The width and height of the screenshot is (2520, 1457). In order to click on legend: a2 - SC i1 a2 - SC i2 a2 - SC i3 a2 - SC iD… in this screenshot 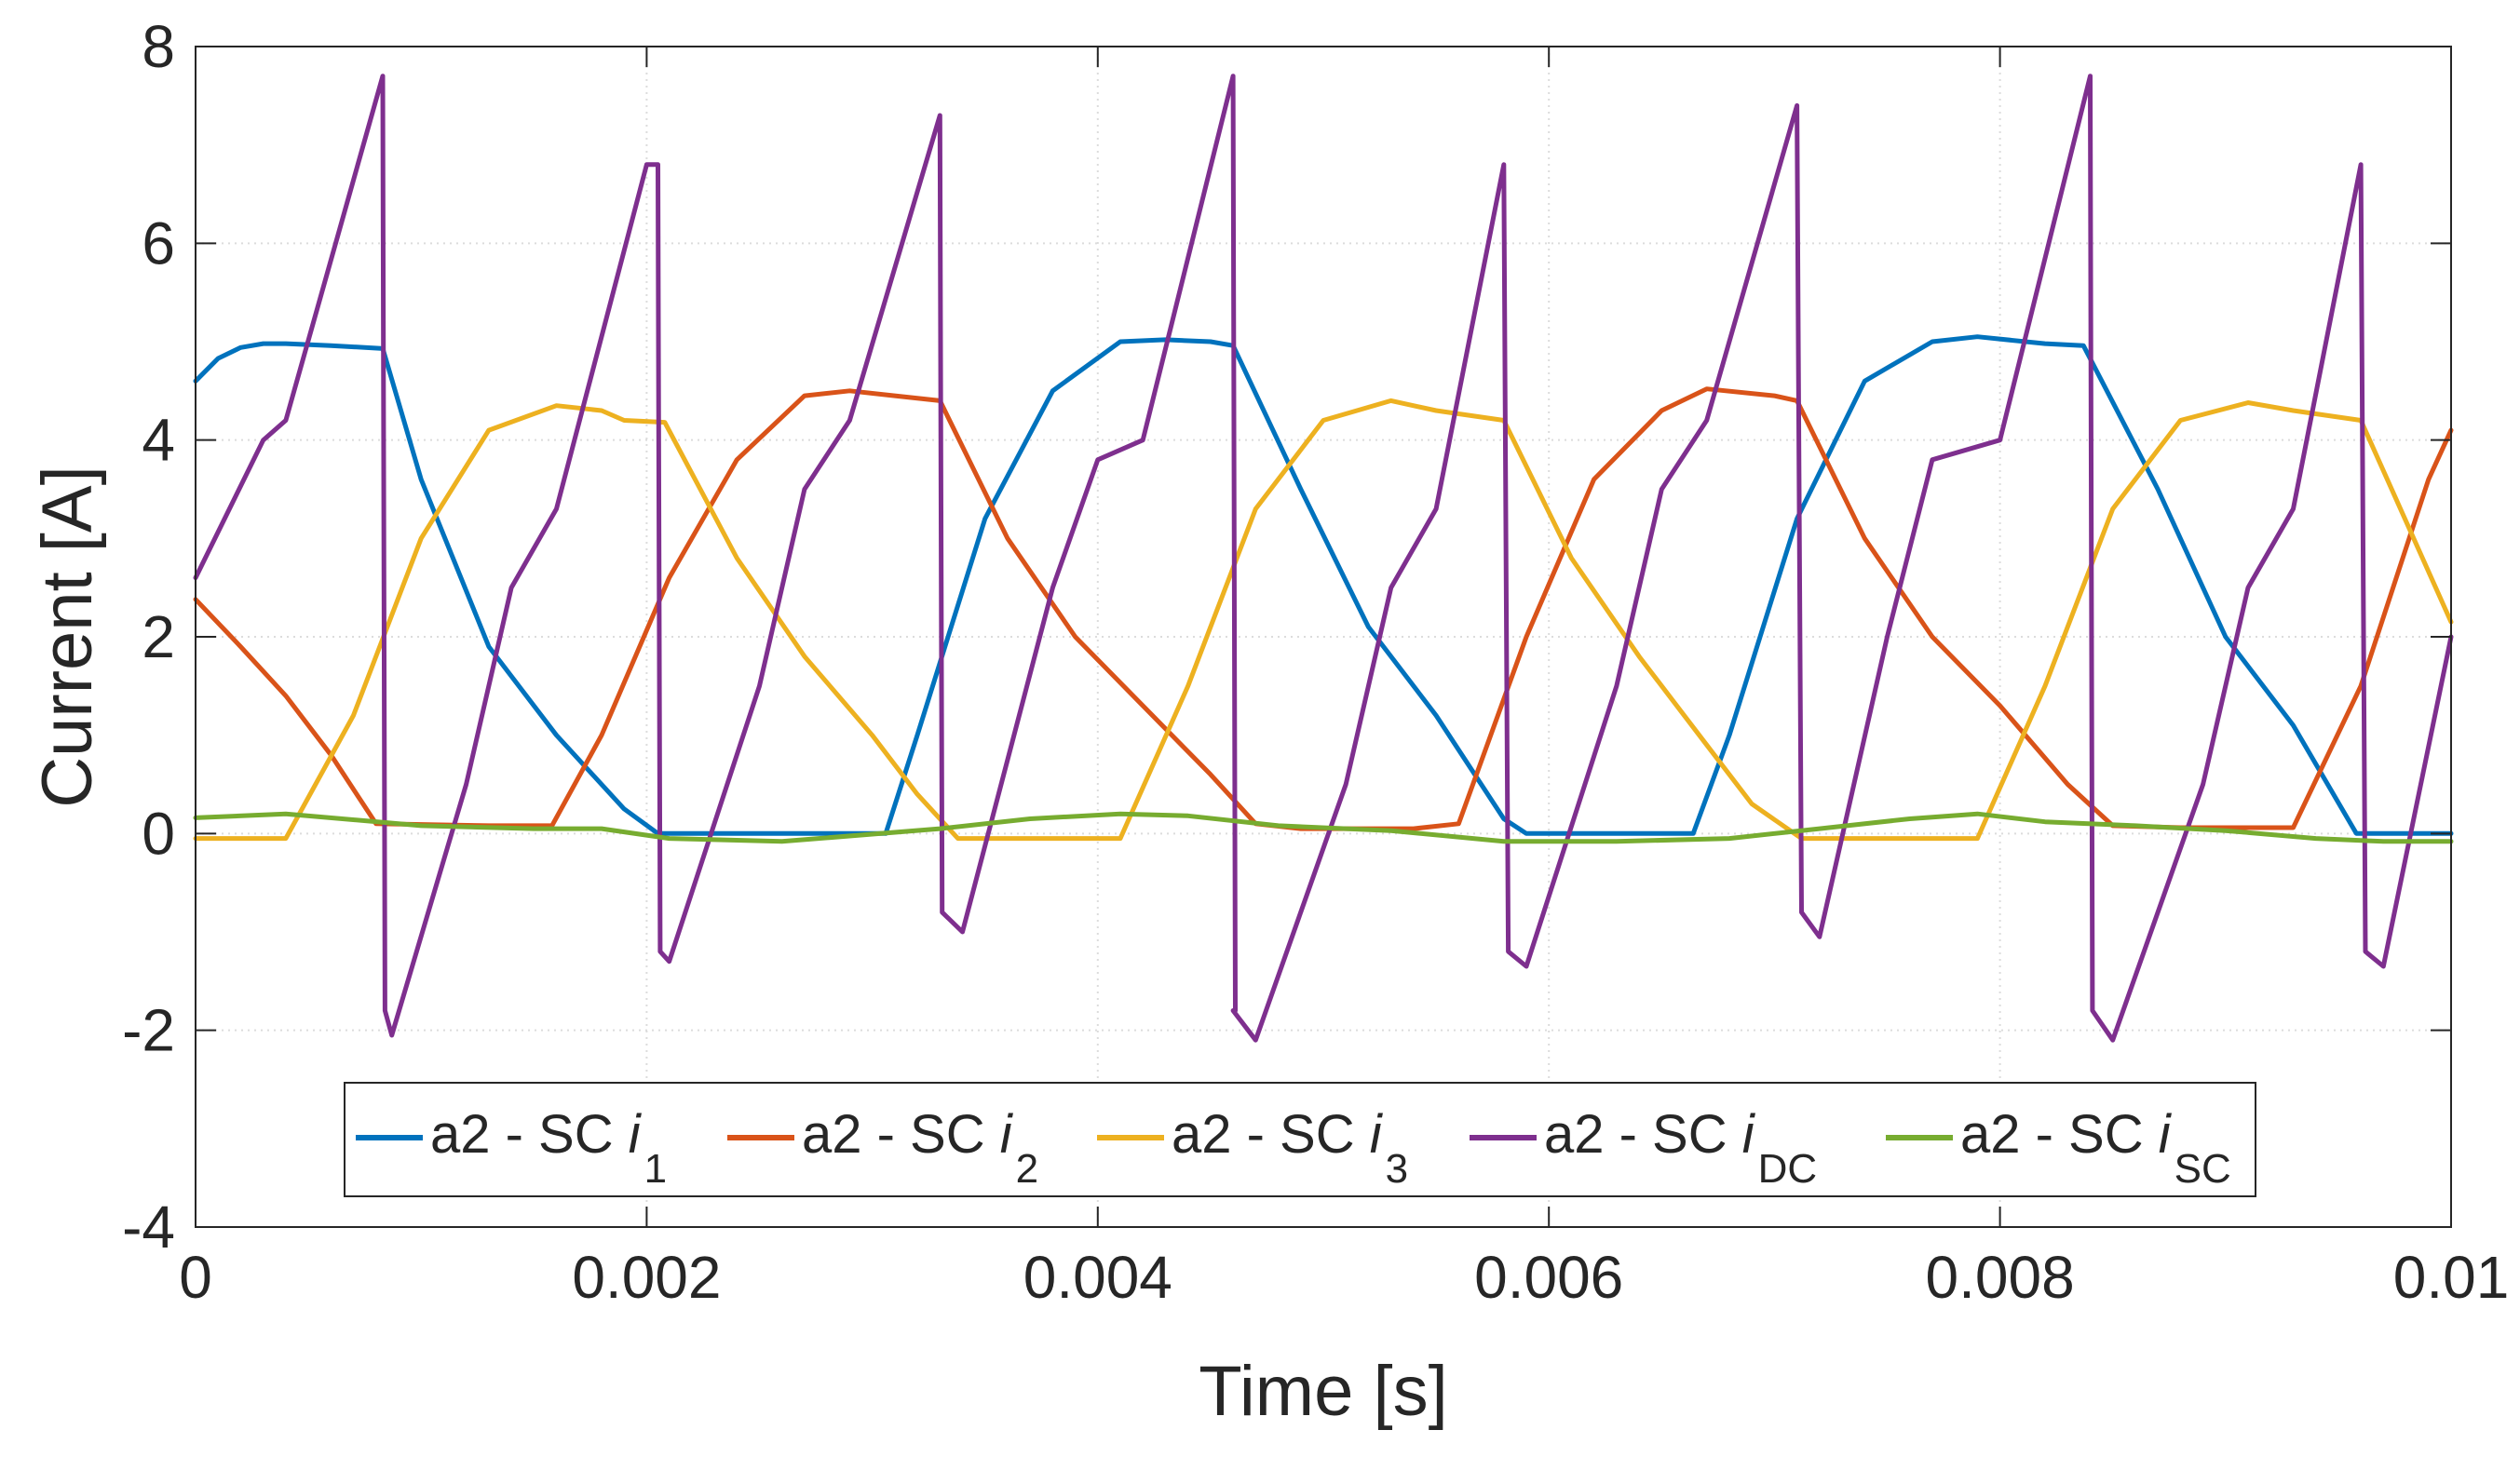, I will do `click(1300, 1139)`.